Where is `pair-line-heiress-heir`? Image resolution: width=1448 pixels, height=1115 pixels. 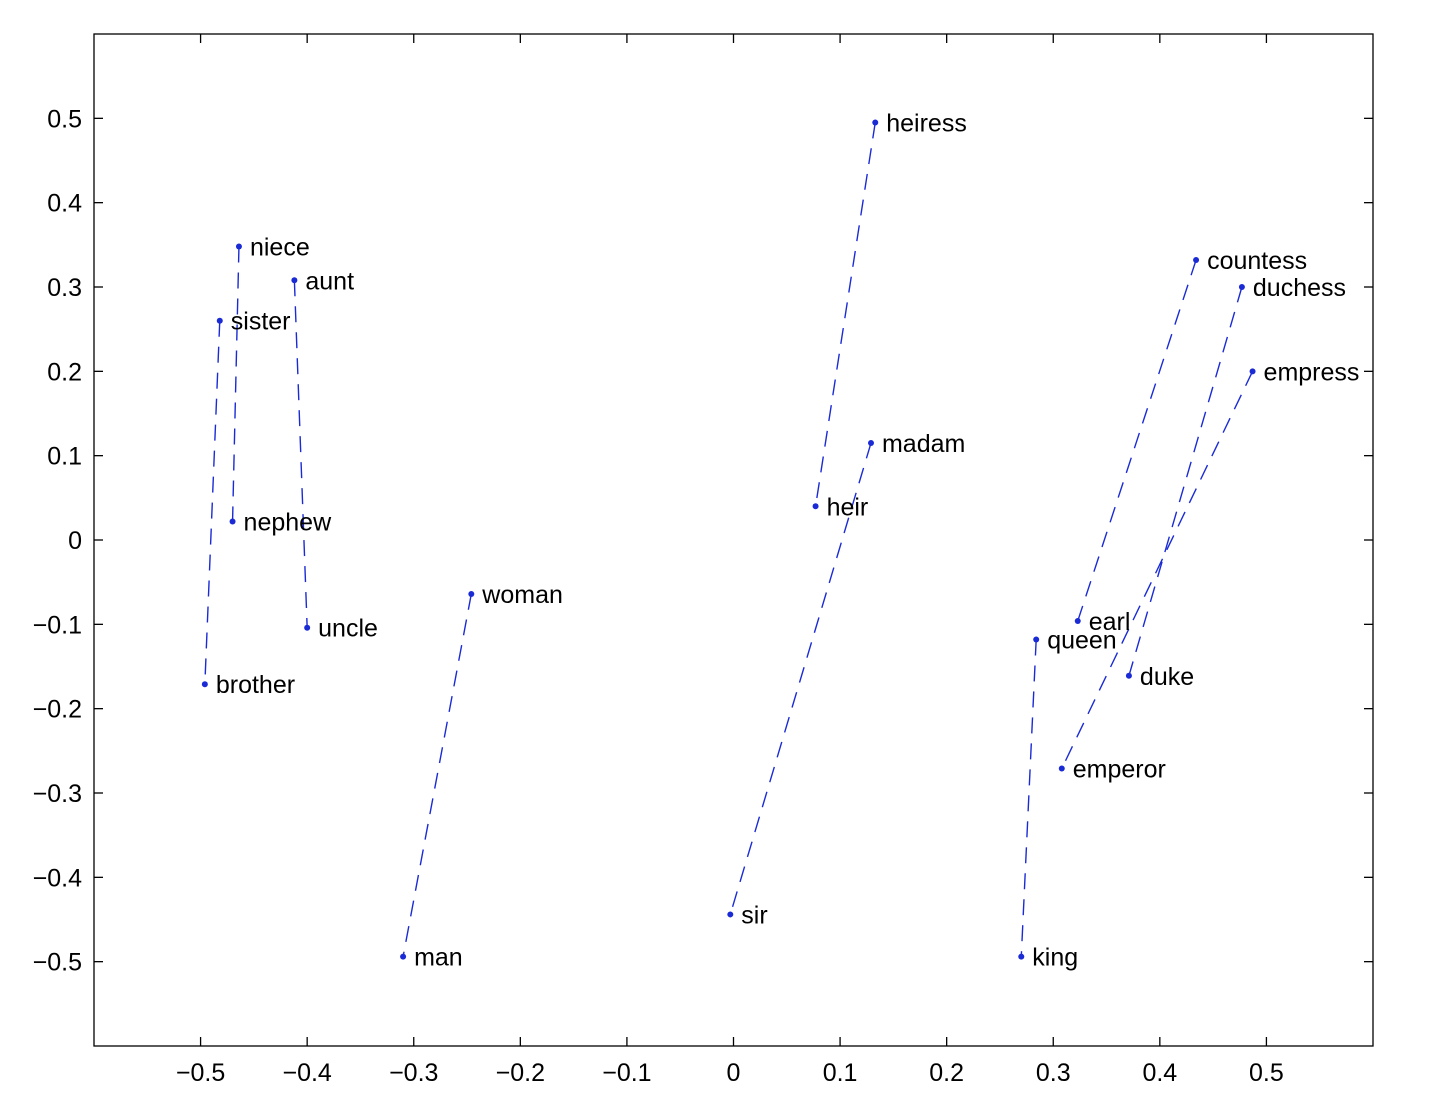 pair-line-heiress-heir is located at coordinates (845, 314).